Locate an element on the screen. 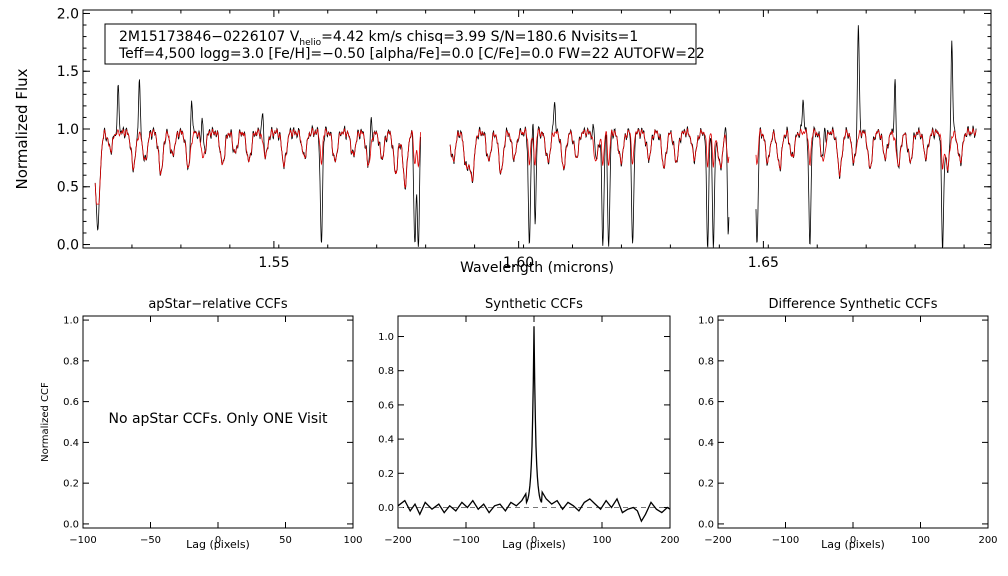 The image size is (1008, 576). chart-title: Difference Synthetic CCFs is located at coordinates (852, 304).